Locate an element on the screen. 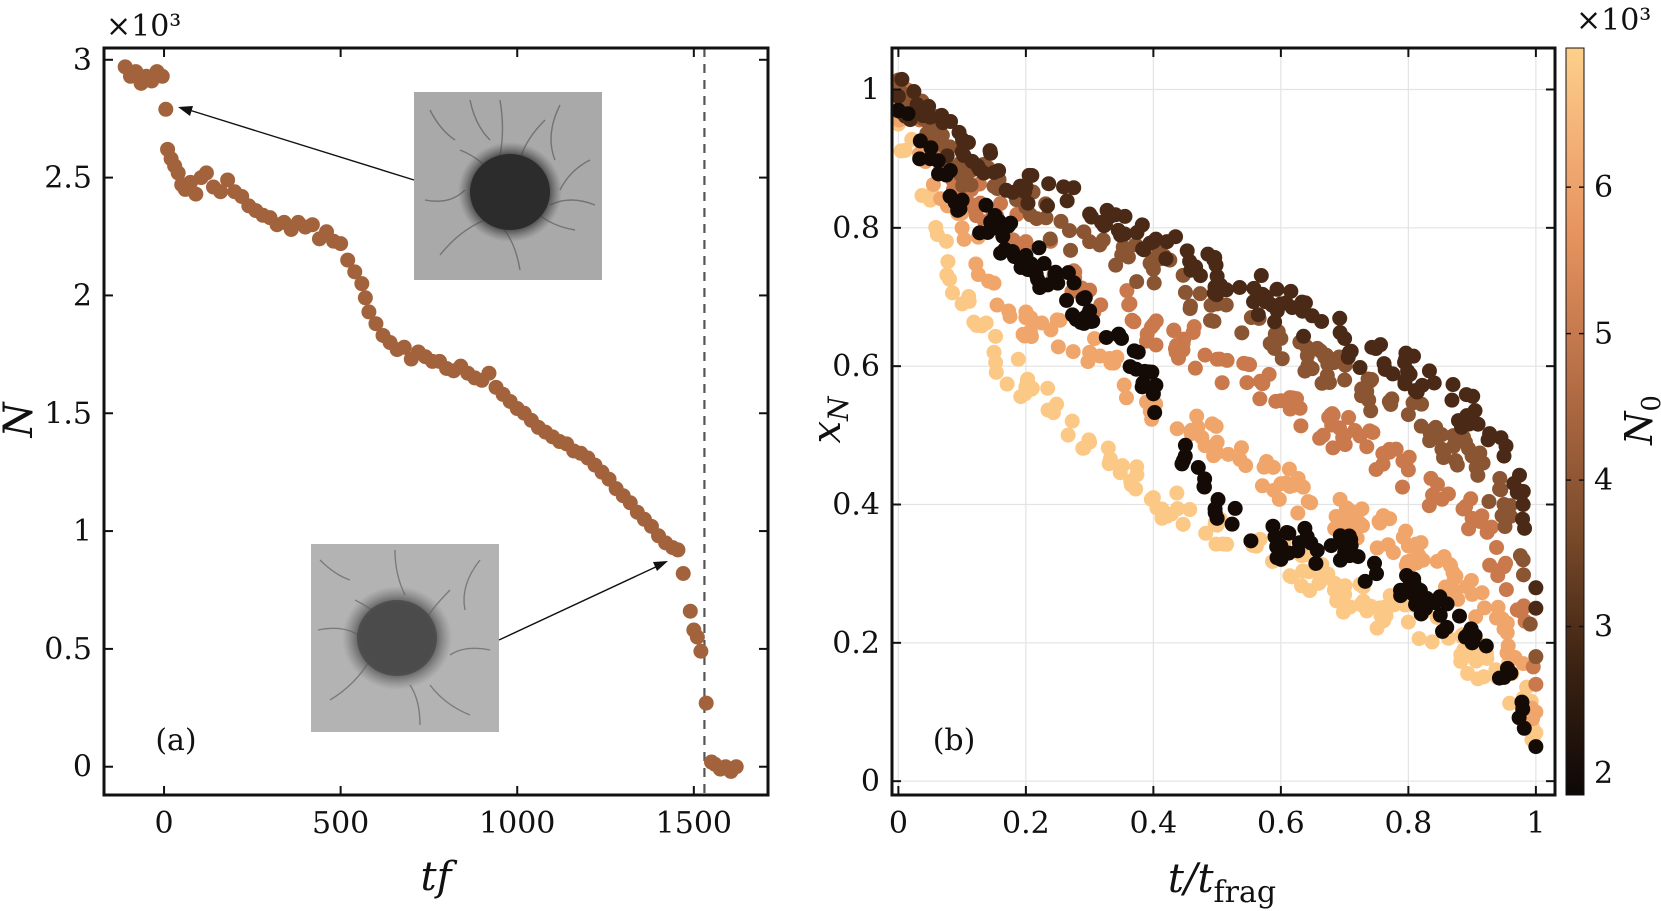 Image resolution: width=1661 pixels, height=911 pixels. panel-b-label: (b) is located at coordinates (954, 740).